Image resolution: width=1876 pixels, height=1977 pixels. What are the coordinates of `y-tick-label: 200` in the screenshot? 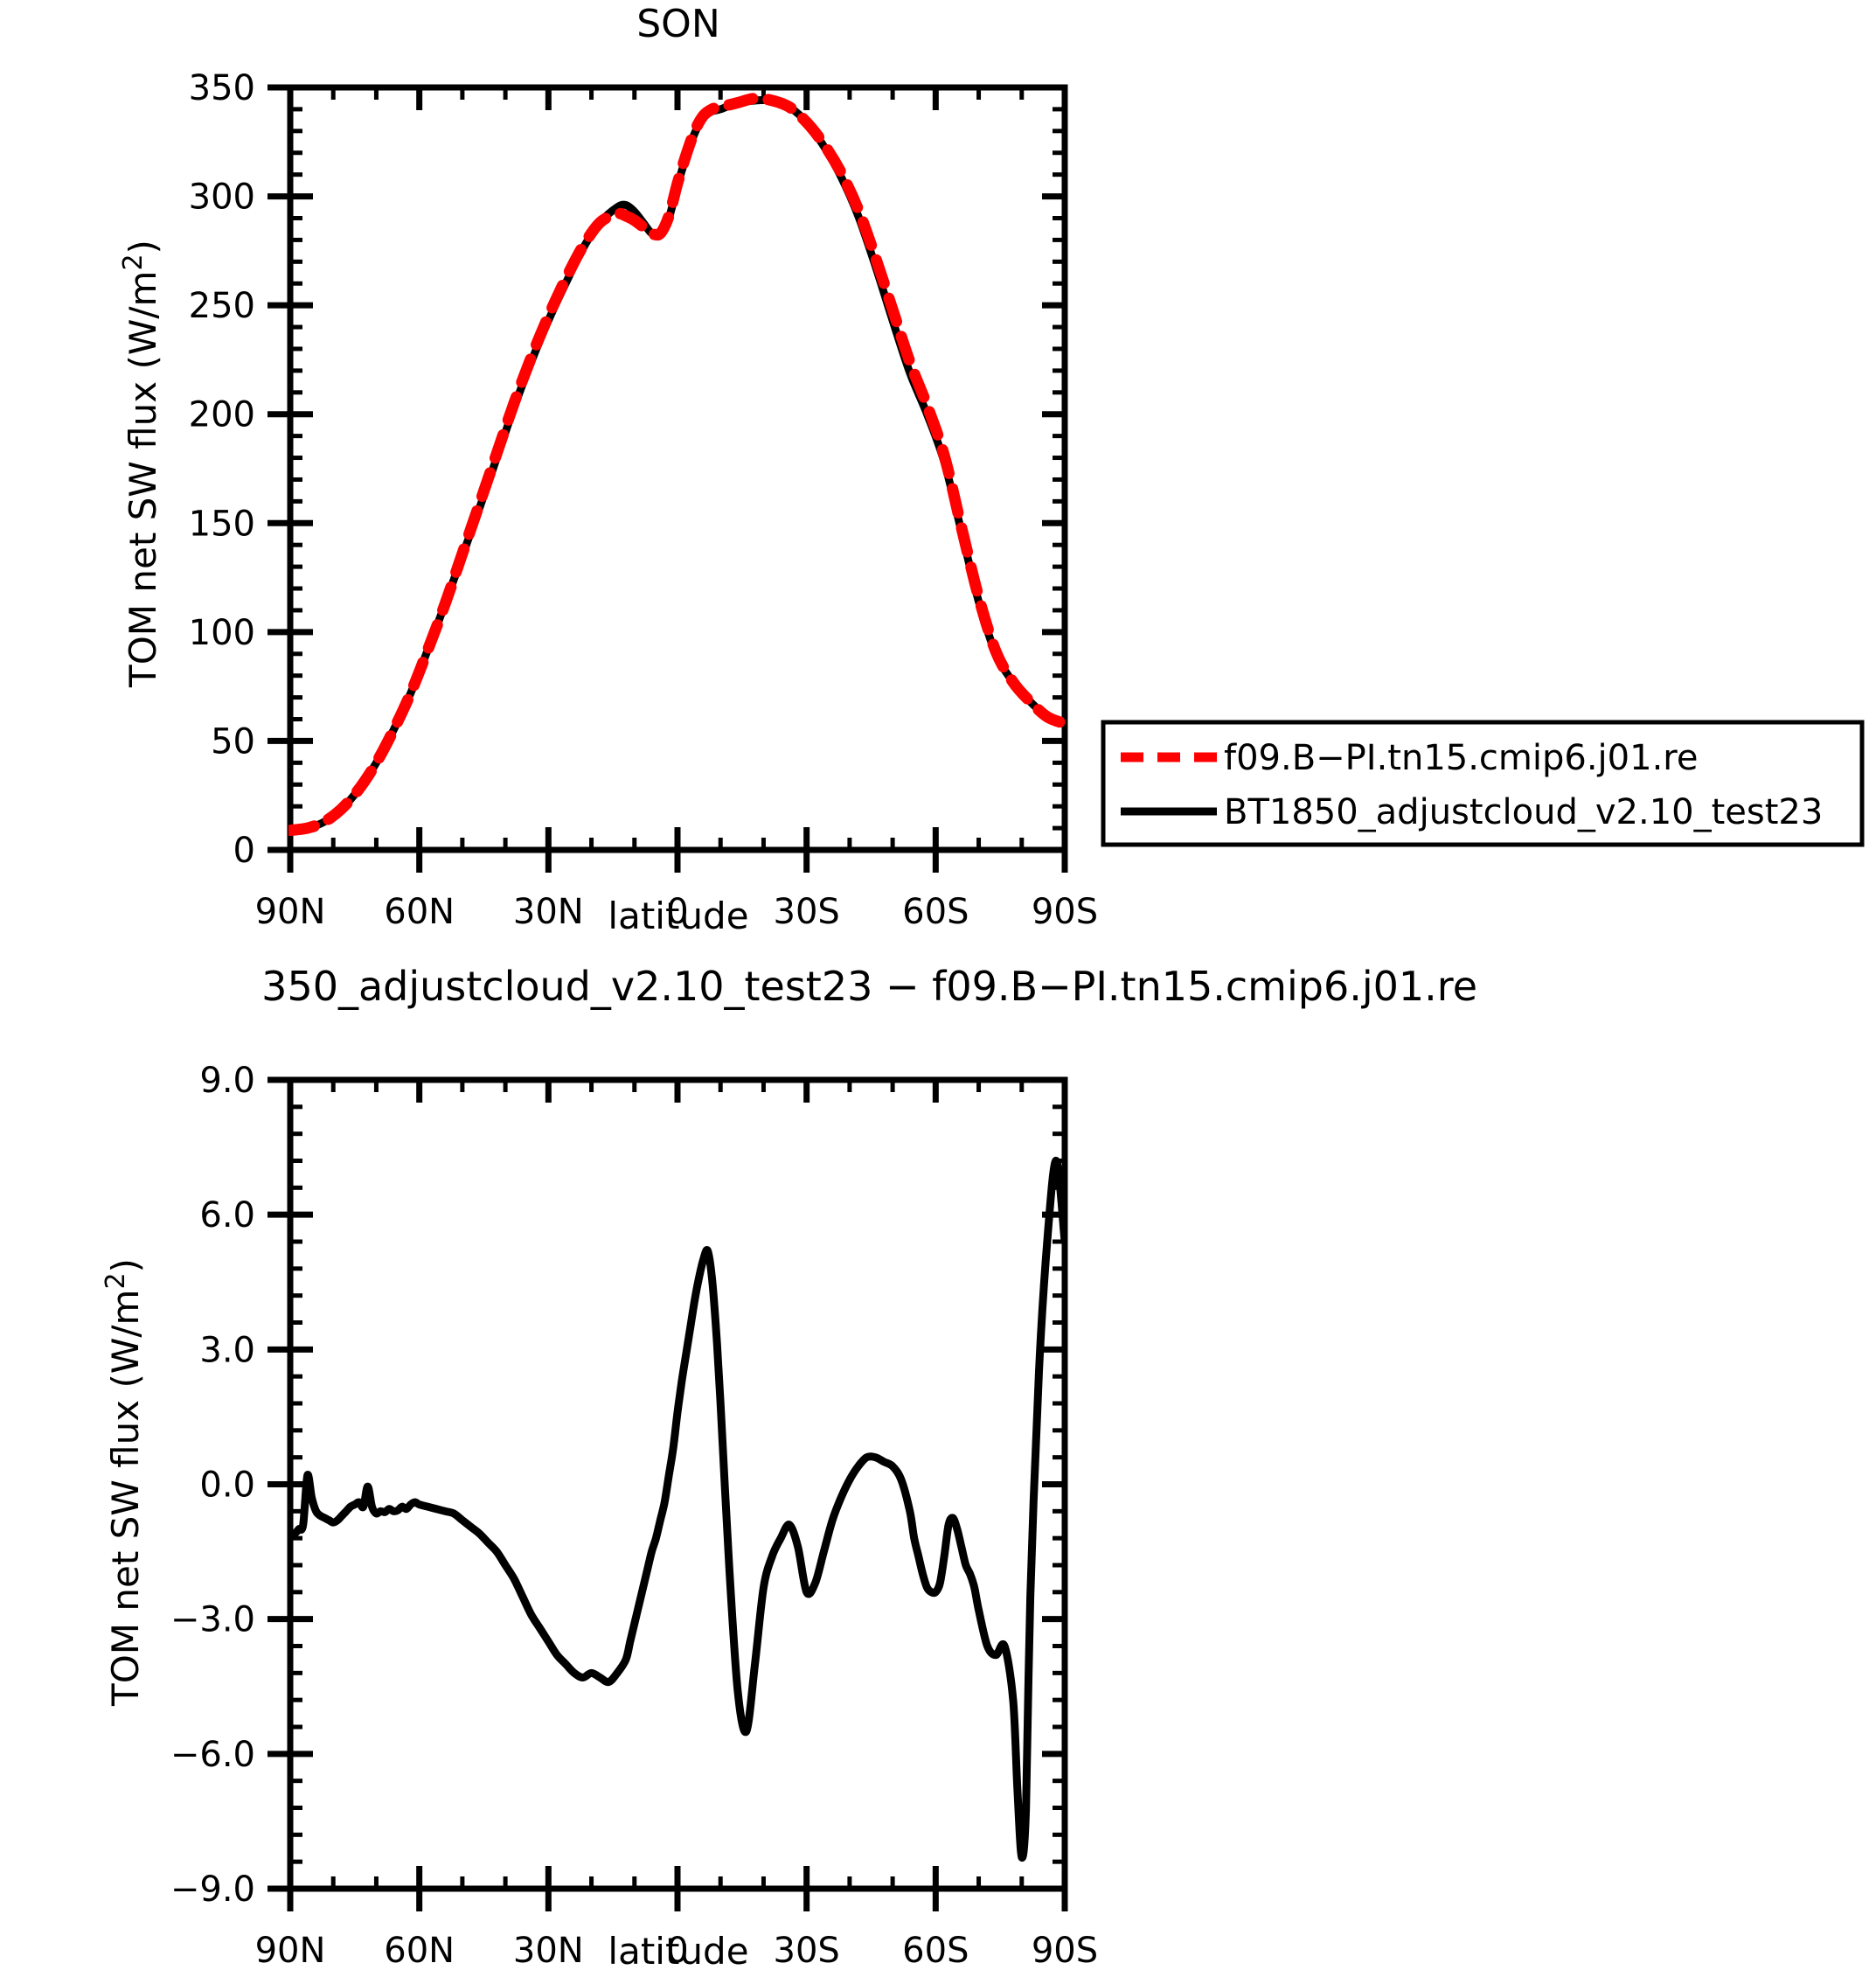 It's located at (222, 415).